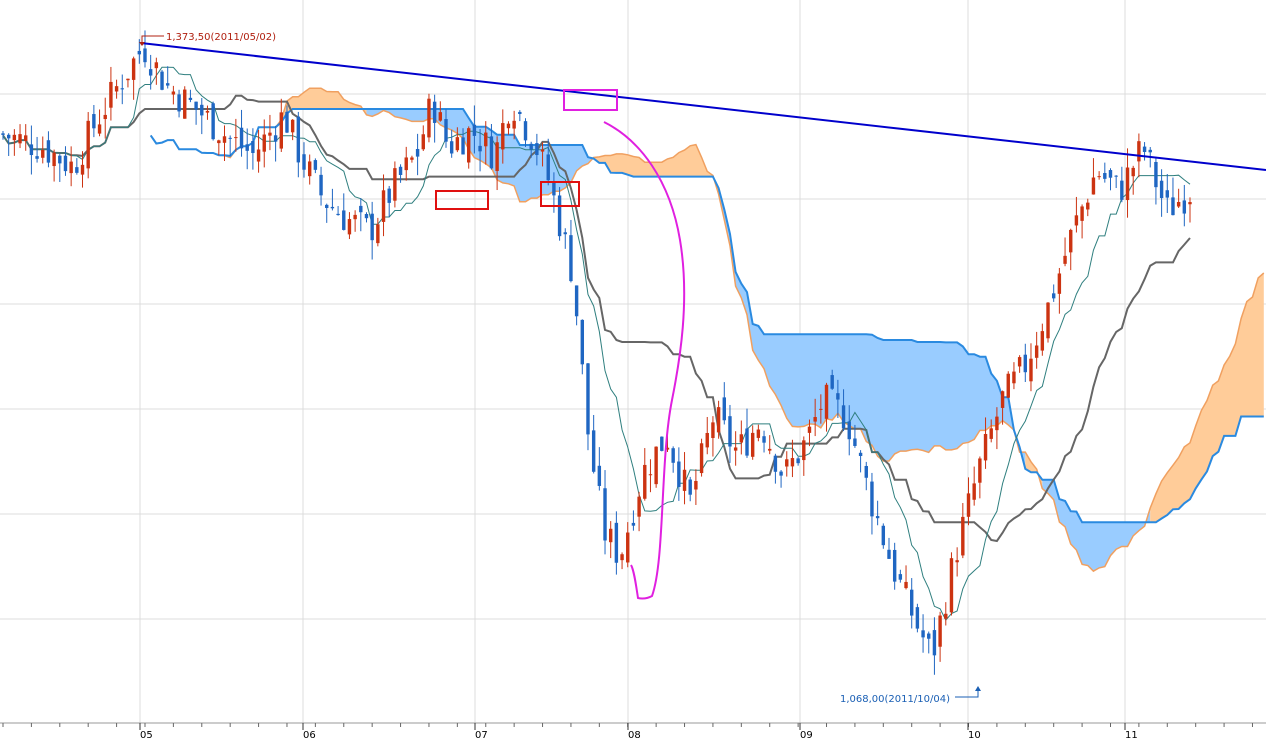  I want to click on x-tick-label: 06, so click(309, 735).